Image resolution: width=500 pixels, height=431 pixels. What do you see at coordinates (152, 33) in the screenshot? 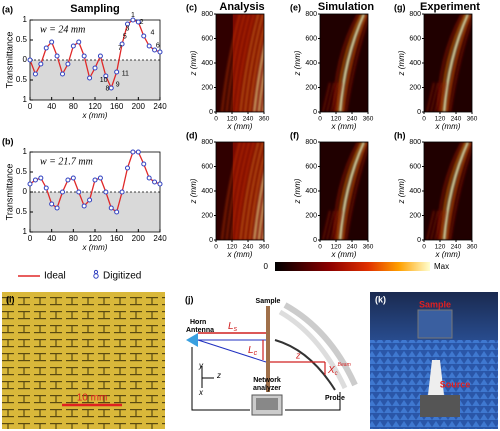
I see `point-label: 4` at bounding box center [152, 33].